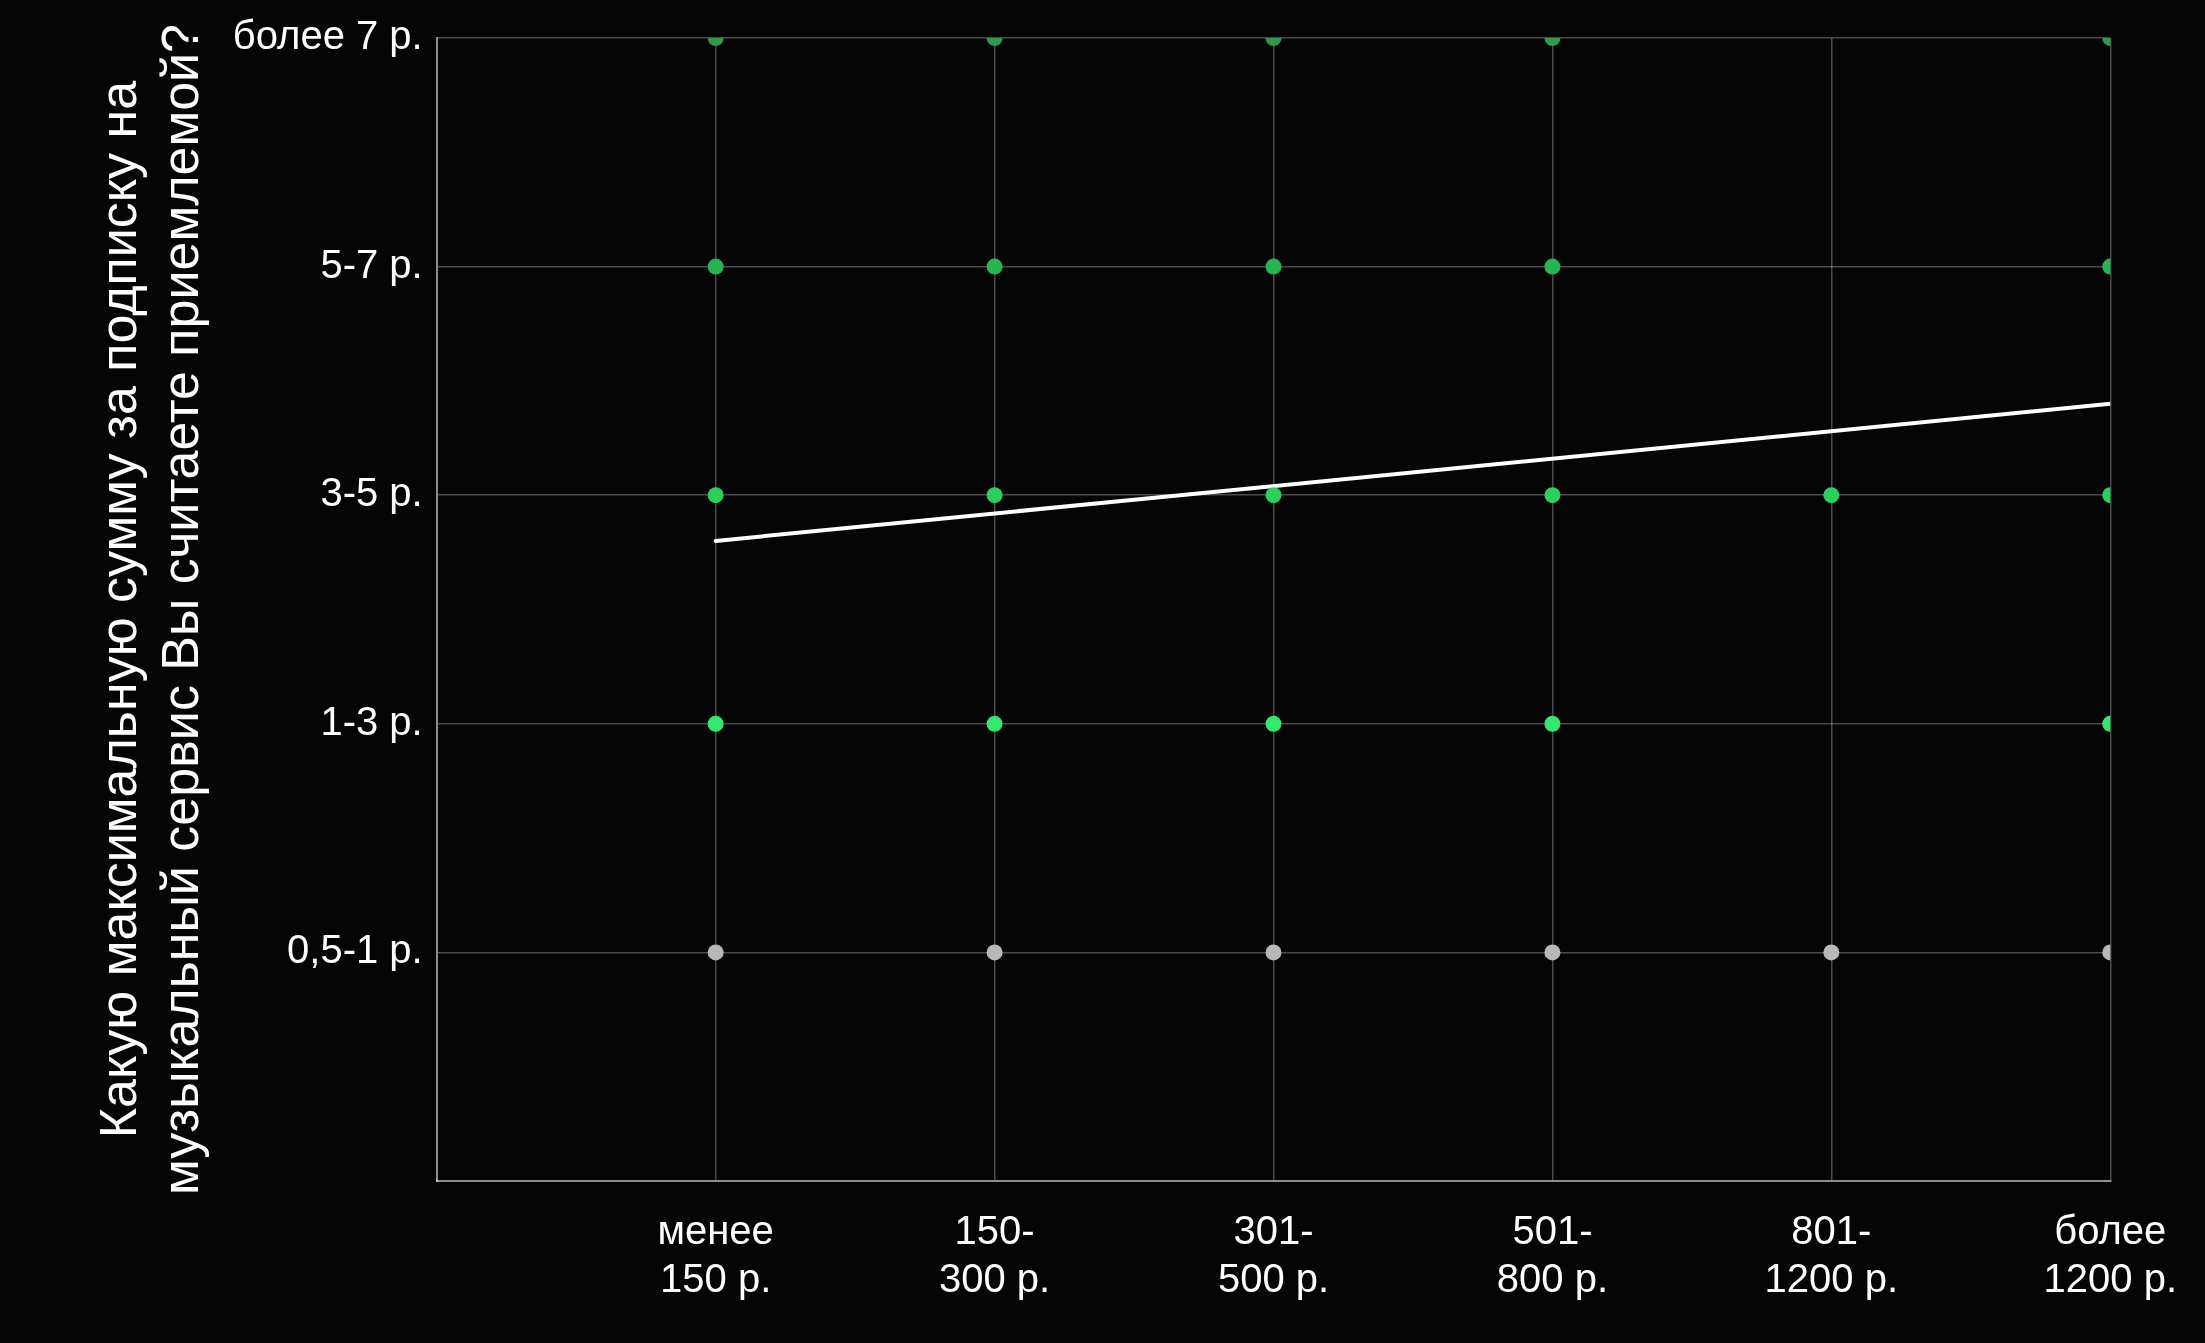  What do you see at coordinates (1273, 1254) in the screenshot?
I see `x-tick-label: 301-500 р.` at bounding box center [1273, 1254].